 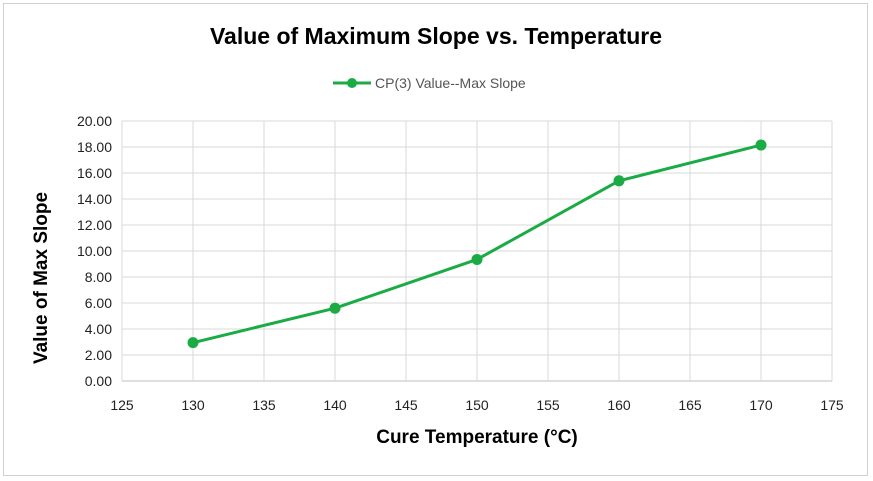 I want to click on y-tick-label: 20.00, so click(x=94, y=121).